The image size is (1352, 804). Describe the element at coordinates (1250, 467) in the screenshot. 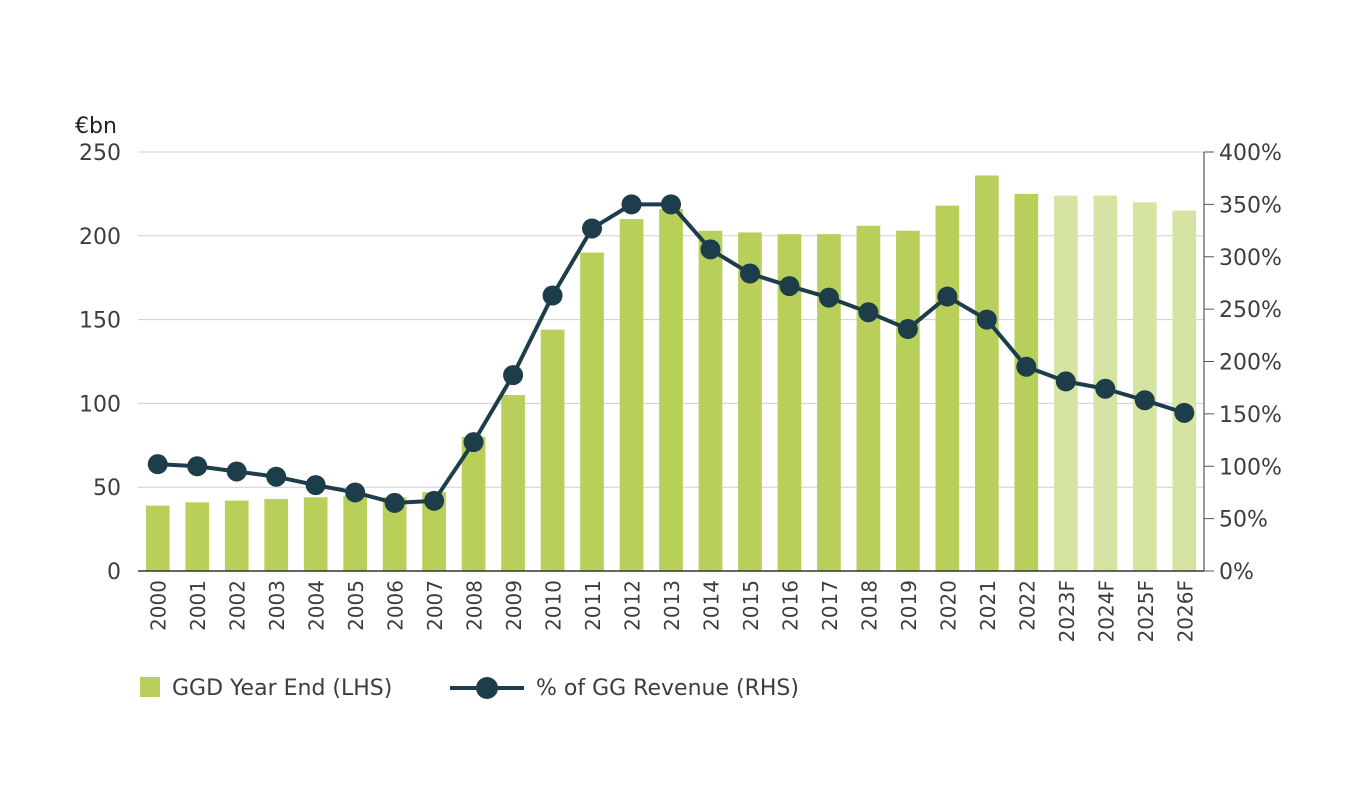

I see `y-right-tick-label: 100%` at that location.